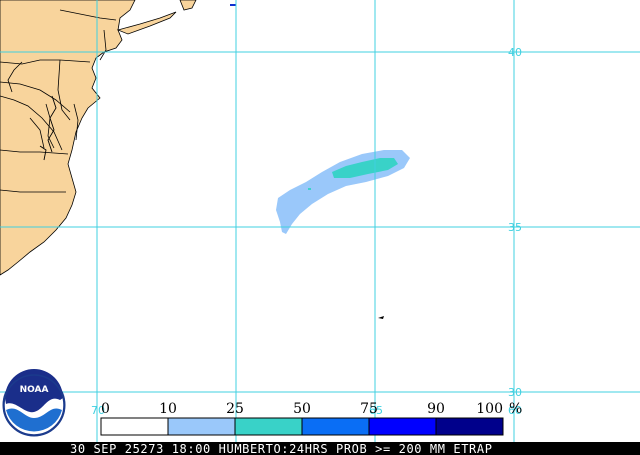 The image size is (640, 455). What do you see at coordinates (34, 390) in the screenshot?
I see `noaa-logo-text: NOAA` at bounding box center [34, 390].